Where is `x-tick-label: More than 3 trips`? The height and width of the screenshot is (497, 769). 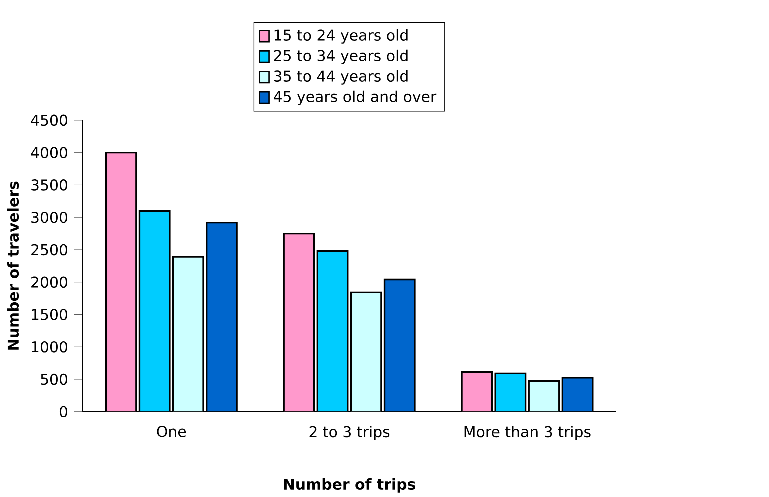
x-tick-label: More than 3 trips is located at coordinates (527, 433).